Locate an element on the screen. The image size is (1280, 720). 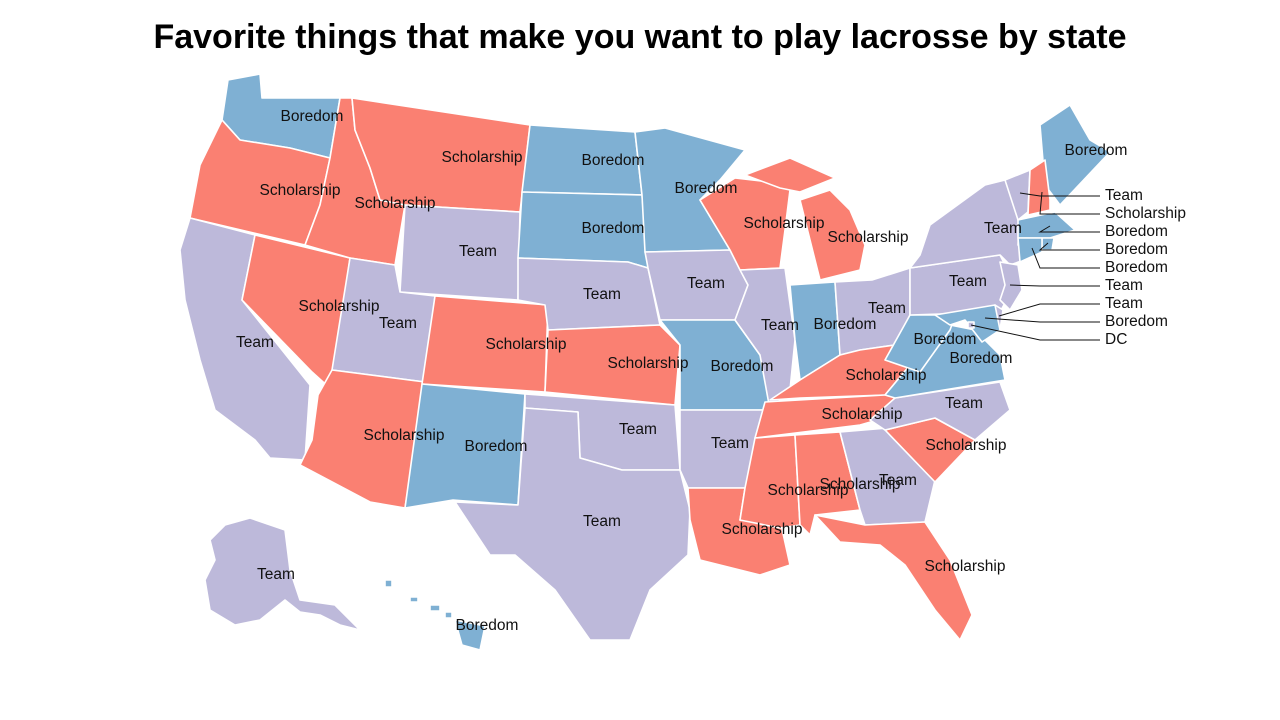
state-label-idaho: Scholarship is located at coordinates (395, 203).